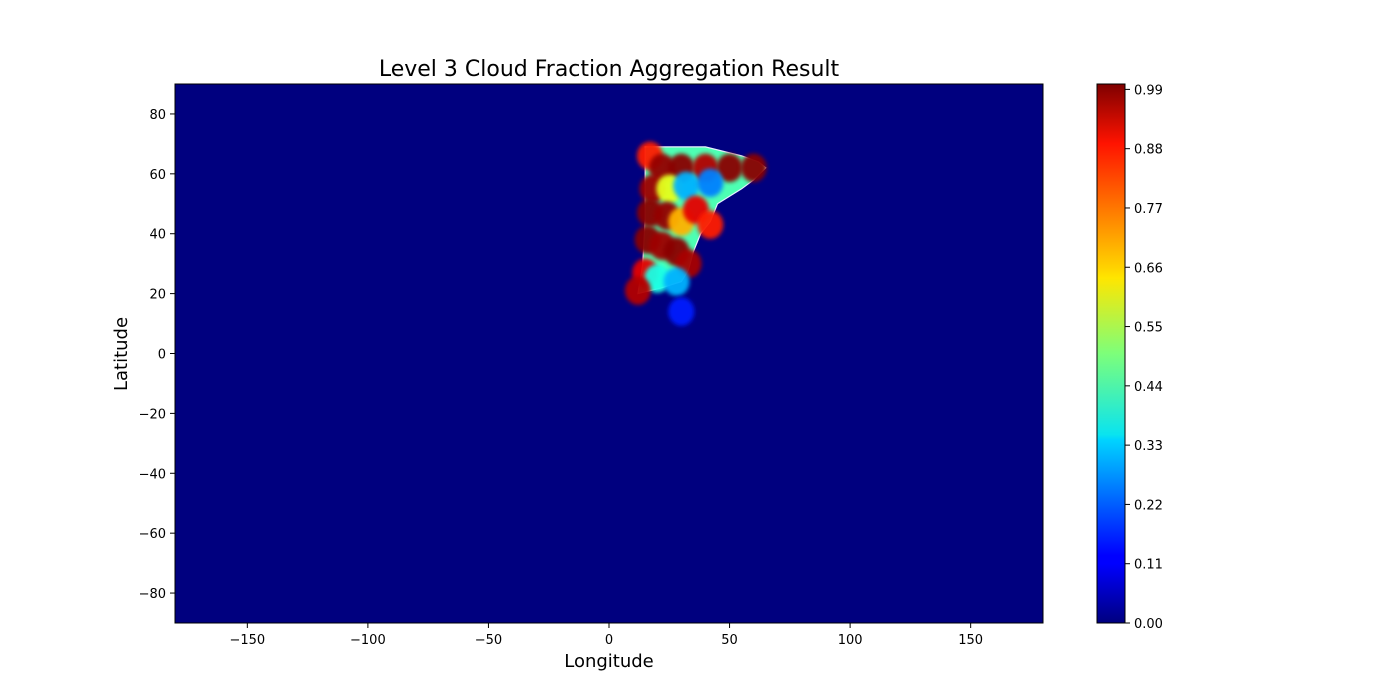 The width and height of the screenshot is (1400, 700). What do you see at coordinates (368, 640) in the screenshot?
I see `x-tick-label: −100` at bounding box center [368, 640].